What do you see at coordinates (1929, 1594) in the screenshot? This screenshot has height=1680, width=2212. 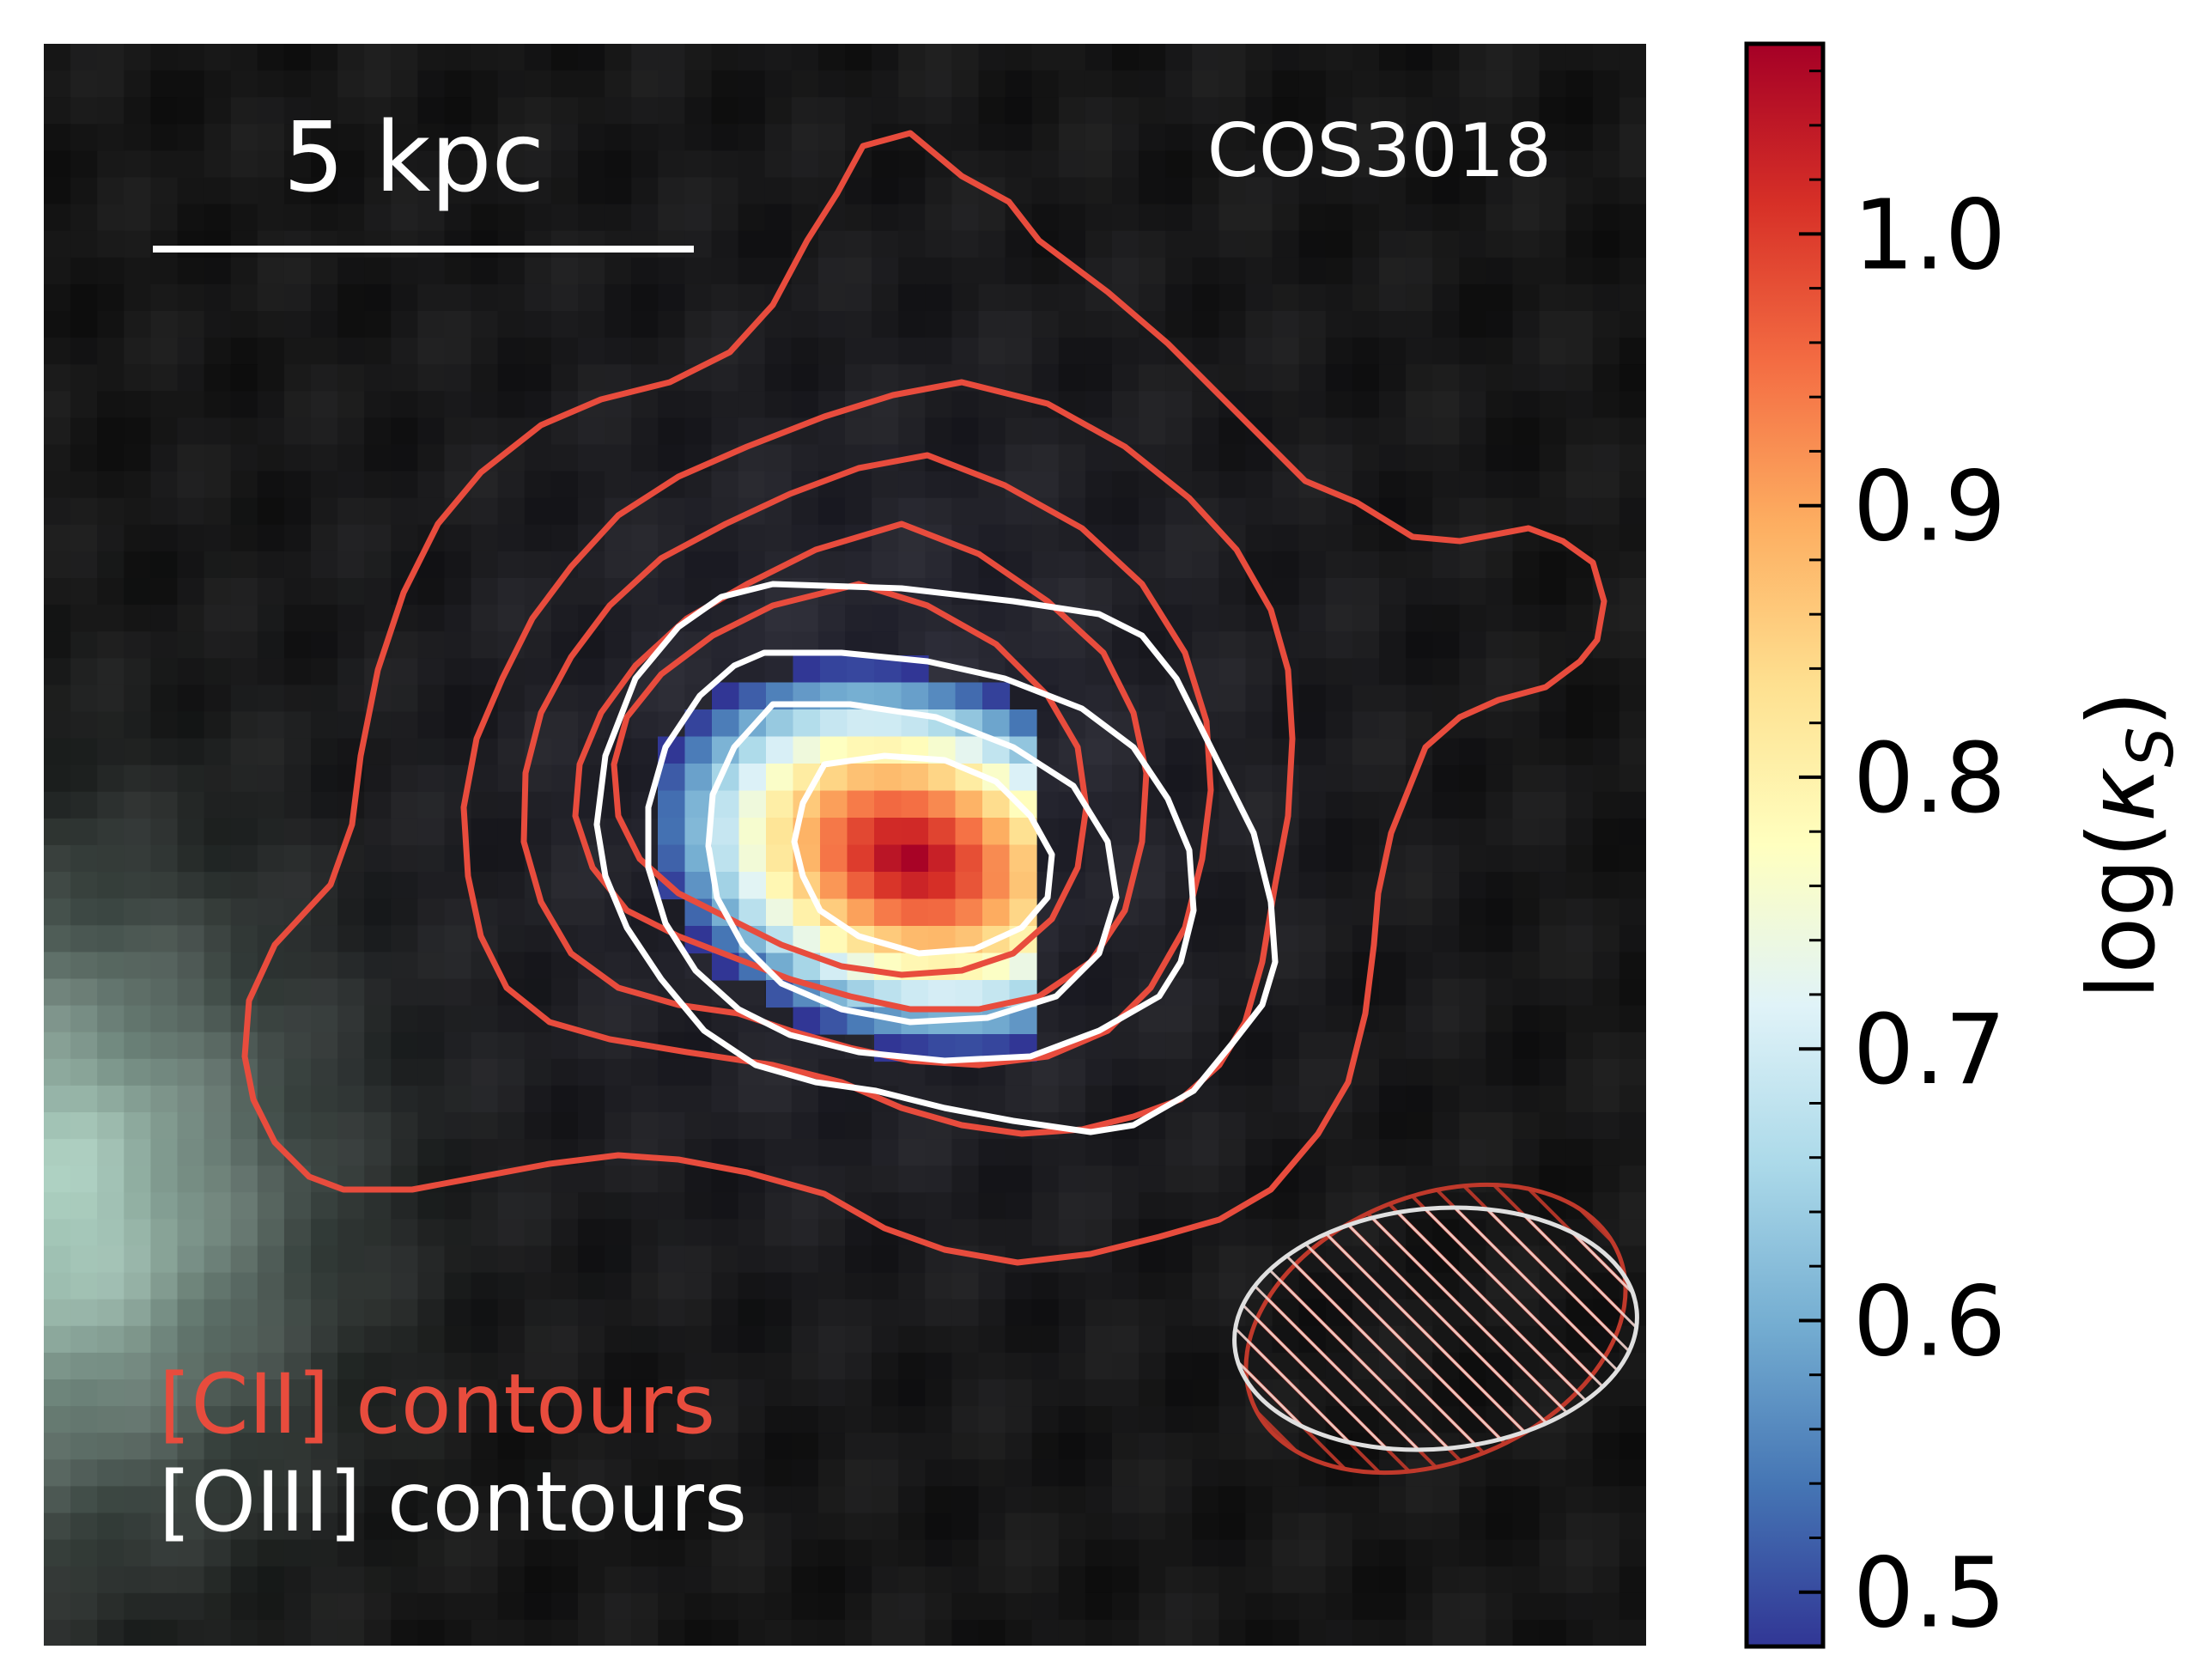 I see `colorbar-tick-label: 0.5` at bounding box center [1929, 1594].